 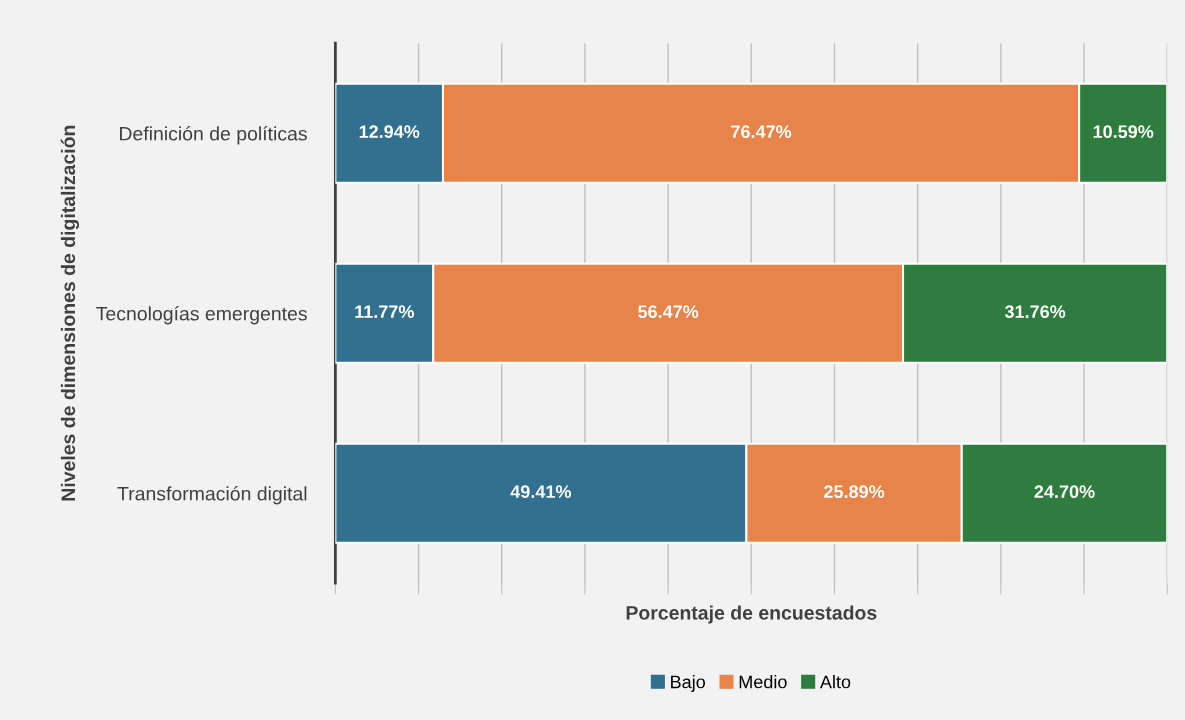 I want to click on data-label: 12.94%, so click(x=389, y=132).